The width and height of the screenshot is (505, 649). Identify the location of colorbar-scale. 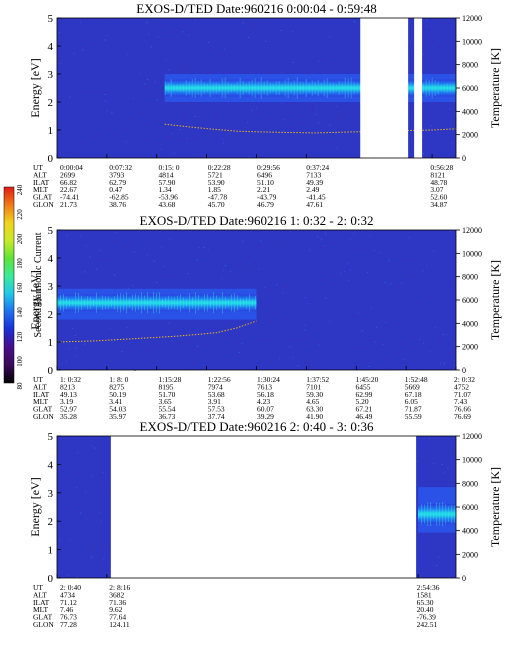
(9, 285).